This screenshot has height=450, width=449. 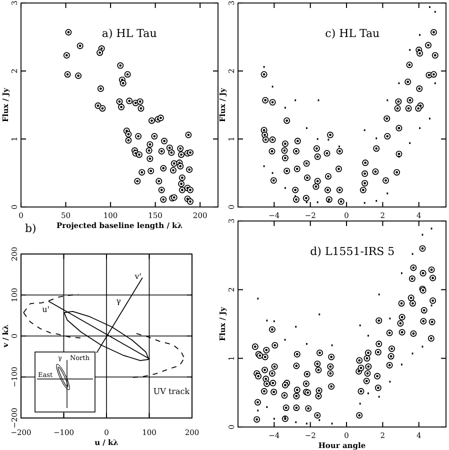 I want to click on text: c) HL Tau, so click(x=352, y=33).